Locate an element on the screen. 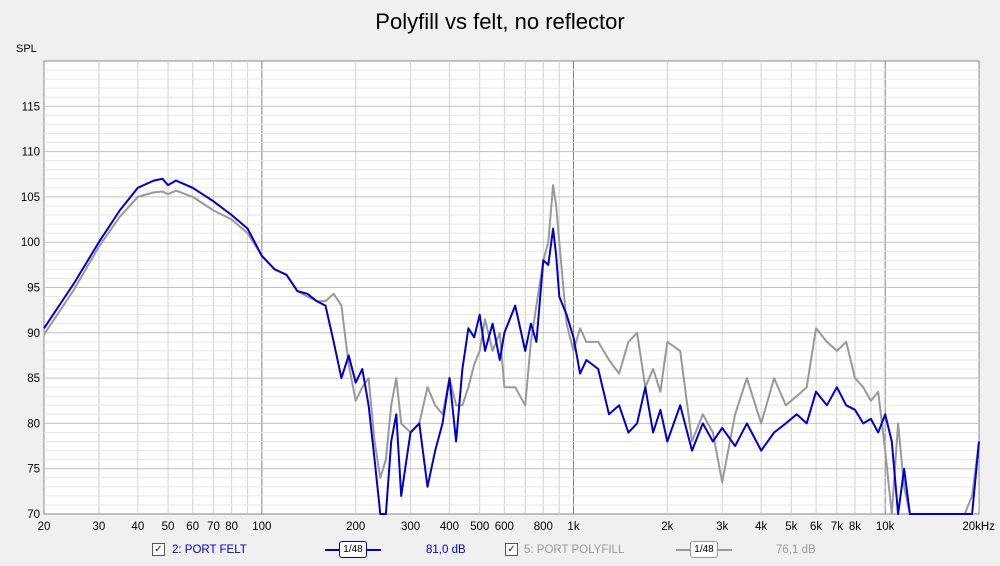  x-tick-label: 200 is located at coordinates (355, 527).